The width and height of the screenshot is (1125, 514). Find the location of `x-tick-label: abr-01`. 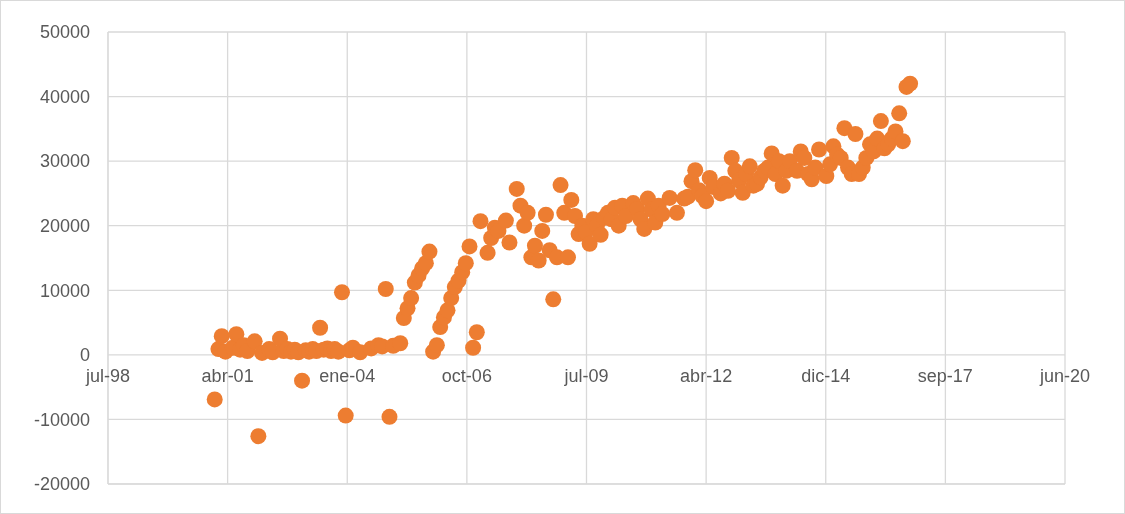

x-tick-label: abr-01 is located at coordinates (227, 375).